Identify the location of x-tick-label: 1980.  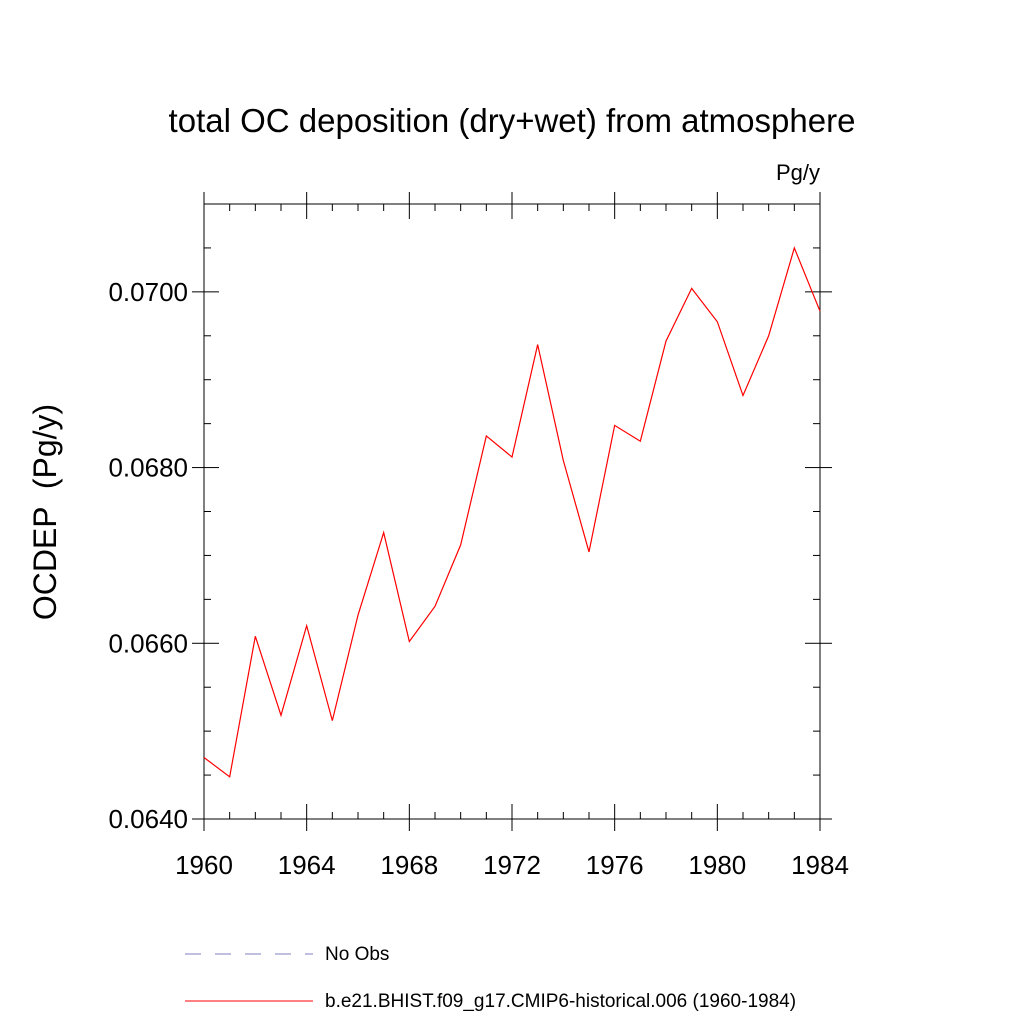
(717, 865).